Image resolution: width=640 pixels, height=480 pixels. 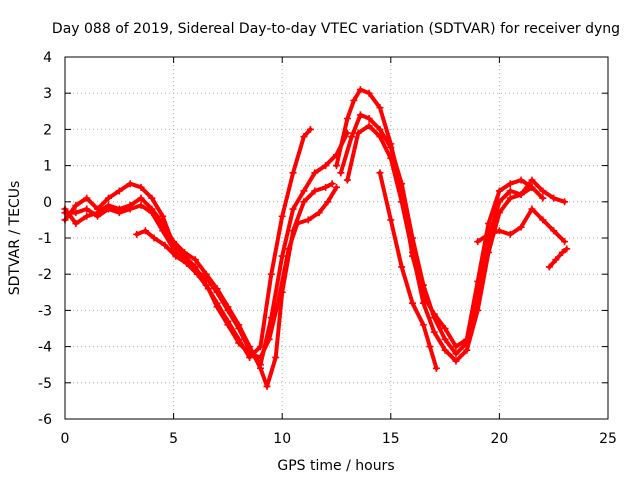 I want to click on series-sat-h, so click(x=408, y=270).